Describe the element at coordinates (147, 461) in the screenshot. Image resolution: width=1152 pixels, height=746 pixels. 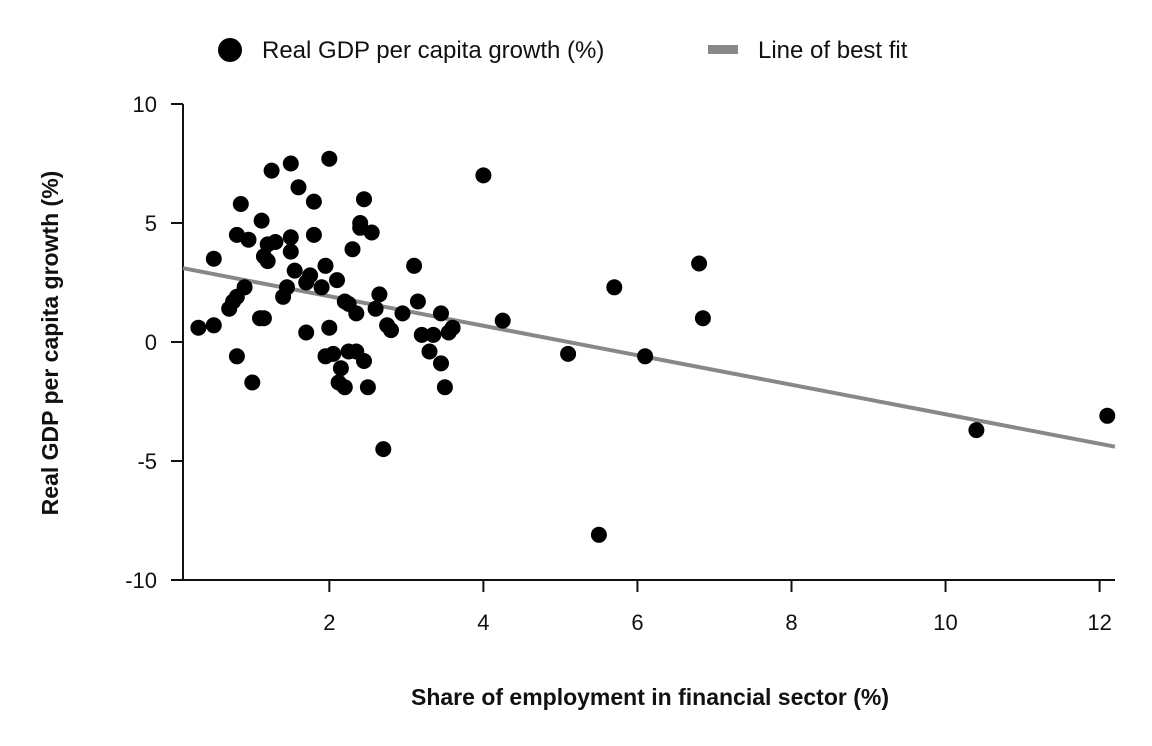
I see `y-tick-label: -5` at that location.